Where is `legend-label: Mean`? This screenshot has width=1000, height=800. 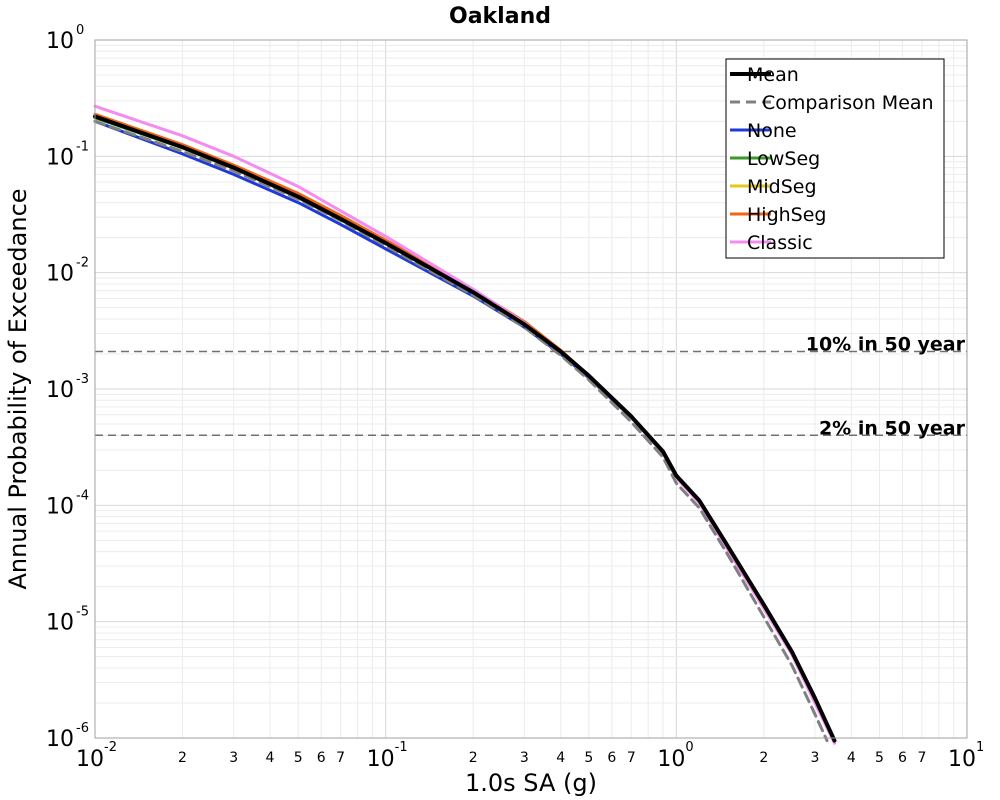
legend-label: Mean is located at coordinates (773, 75).